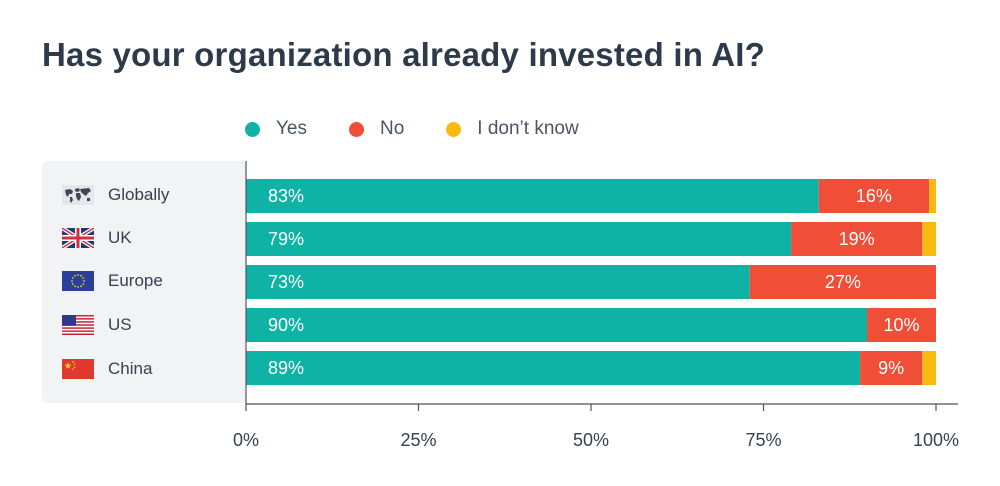 The height and width of the screenshot is (486, 1000). I want to click on x-tick-label-0: 0%, so click(246, 440).